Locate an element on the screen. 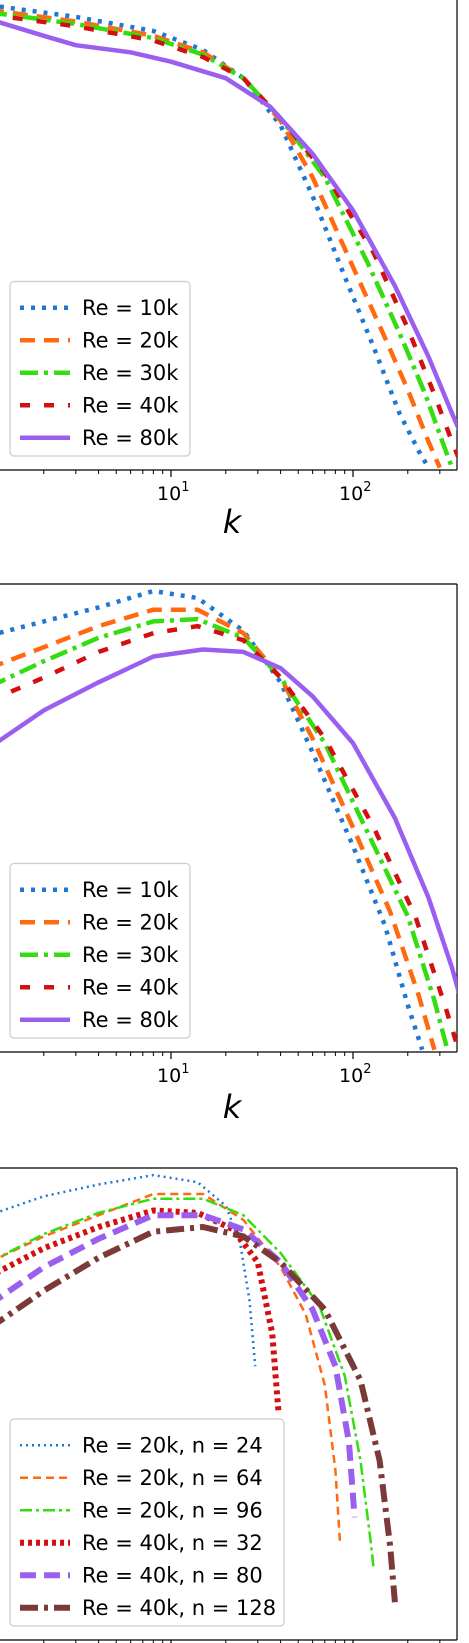 This screenshot has height=1643, width=469. legend-label-3: Re = 20k, n = 96 is located at coordinates (172, 1510).